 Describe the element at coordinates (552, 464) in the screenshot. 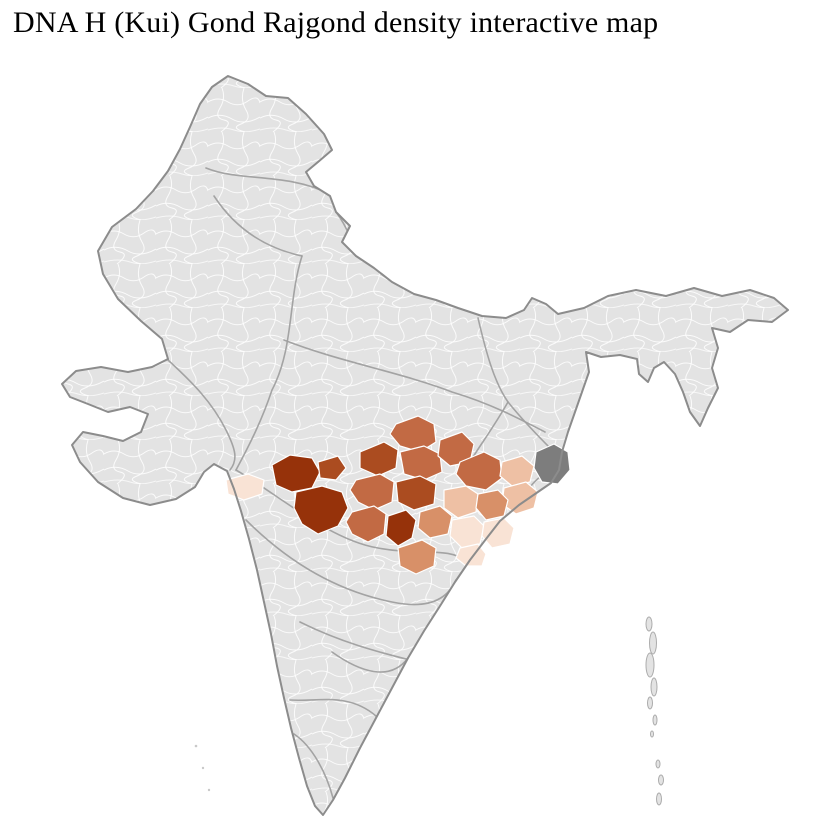

I see `district-no-data` at that location.